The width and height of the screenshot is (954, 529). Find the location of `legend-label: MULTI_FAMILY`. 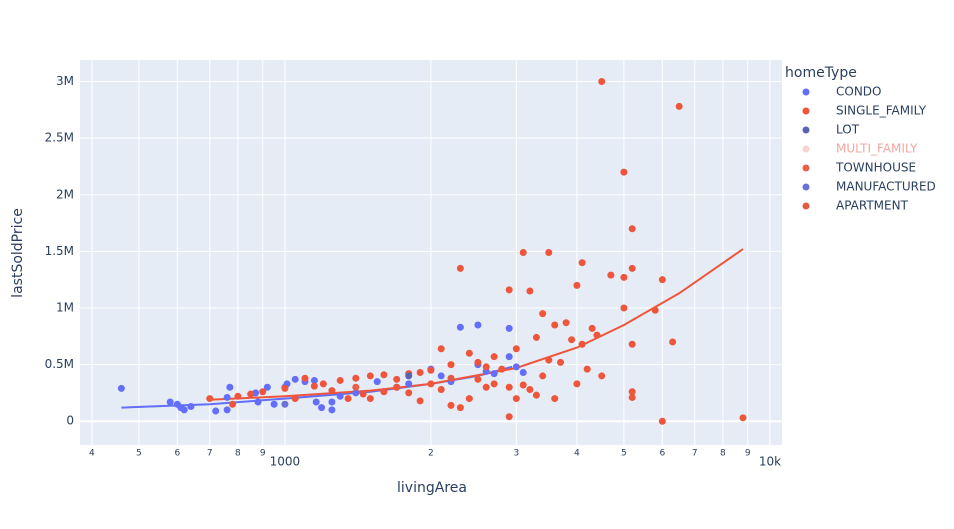

legend-label: MULTI_FAMILY is located at coordinates (877, 149).